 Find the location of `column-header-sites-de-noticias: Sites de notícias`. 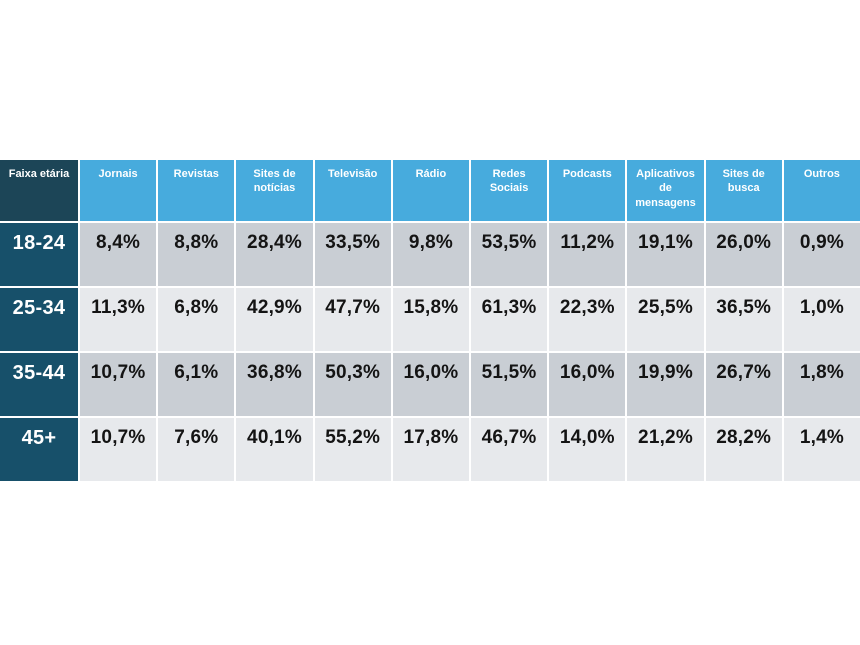

column-header-sites-de-noticias: Sites de notícias is located at coordinates (274, 190).